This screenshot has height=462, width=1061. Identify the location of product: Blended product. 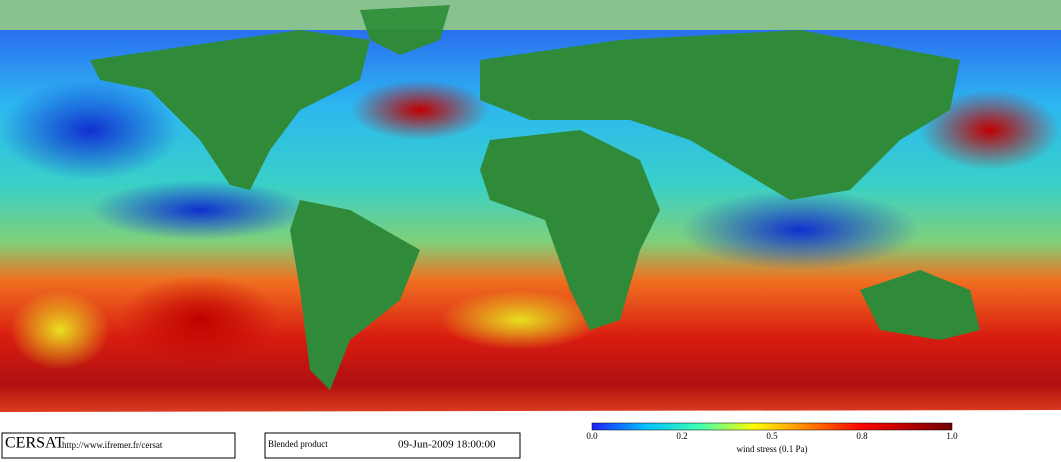
(298, 444).